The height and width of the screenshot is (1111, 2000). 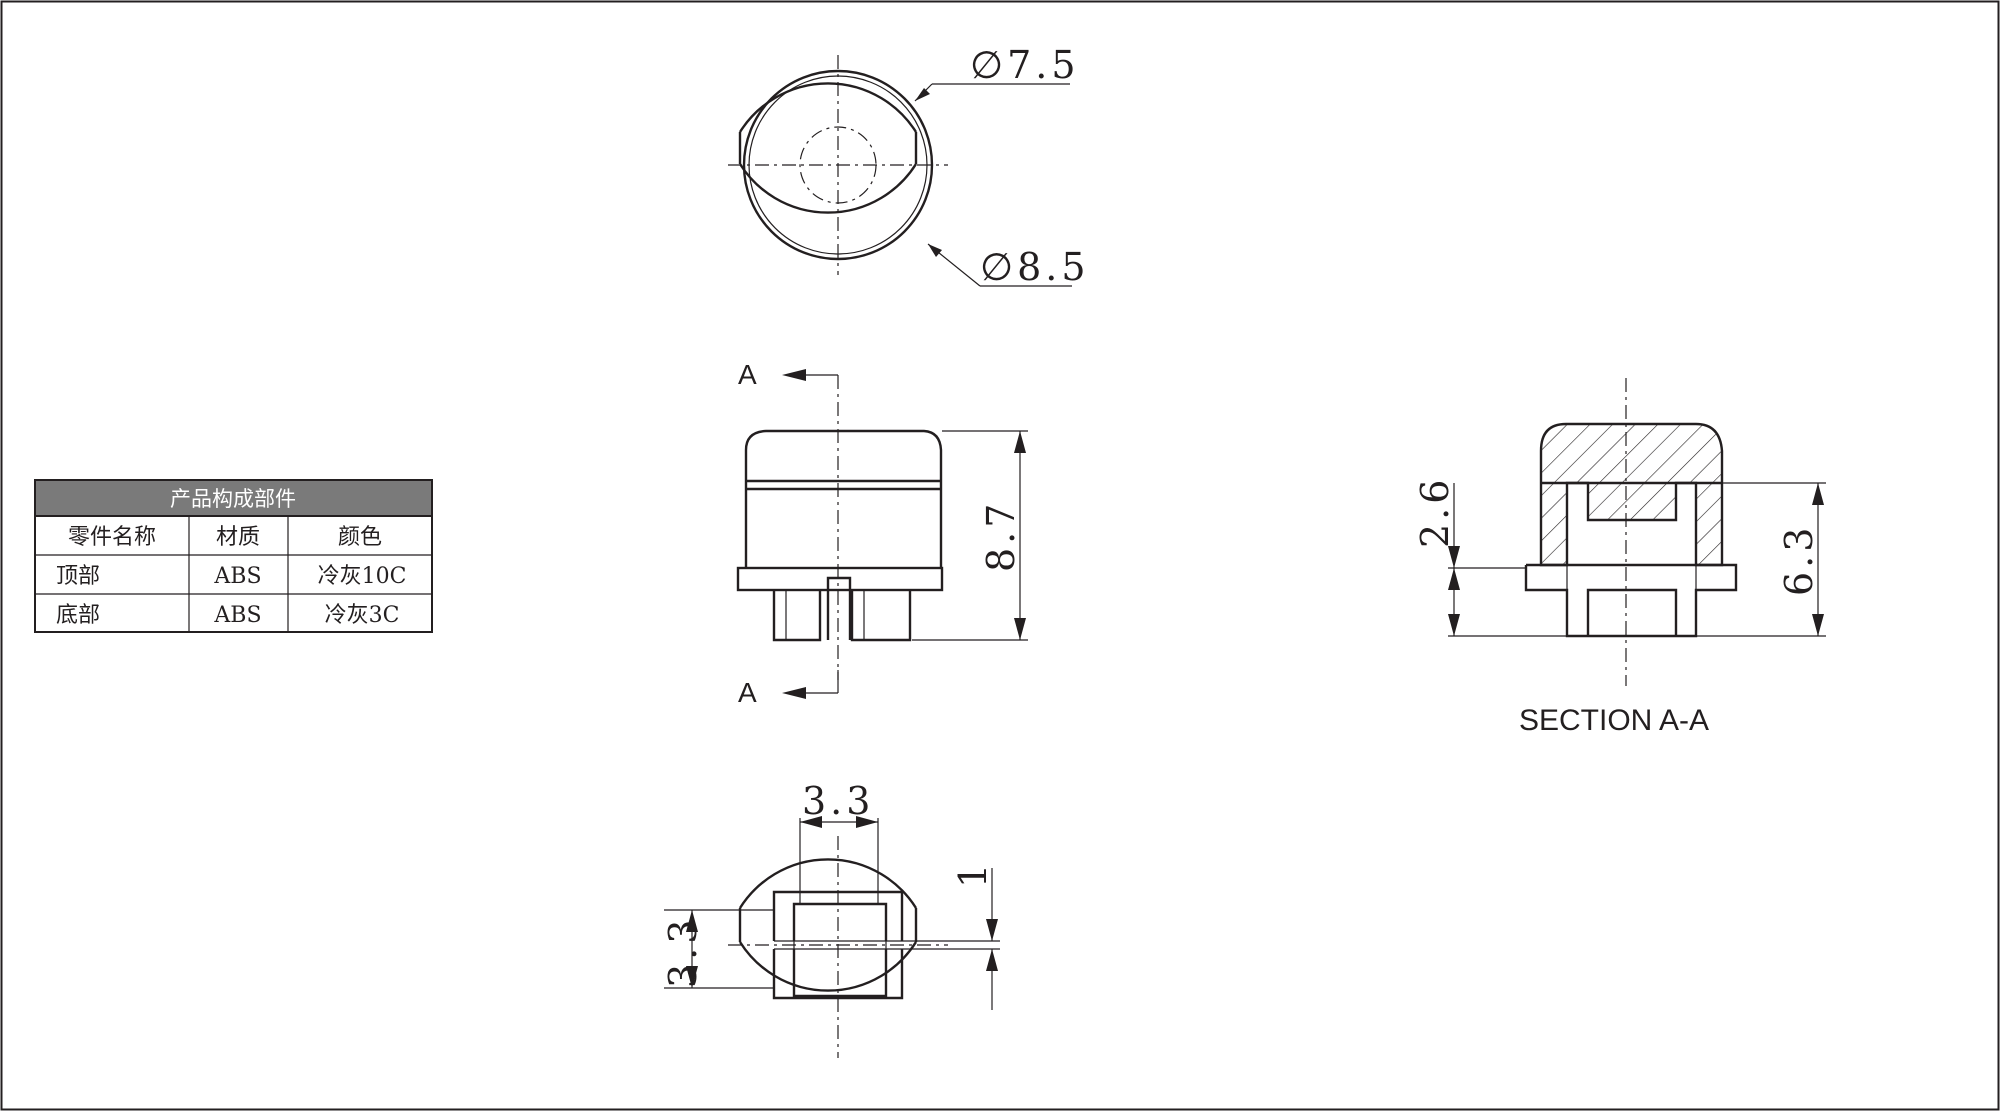 What do you see at coordinates (237, 615) in the screenshot?
I see `table-cell-bottom-material: ABS` at bounding box center [237, 615].